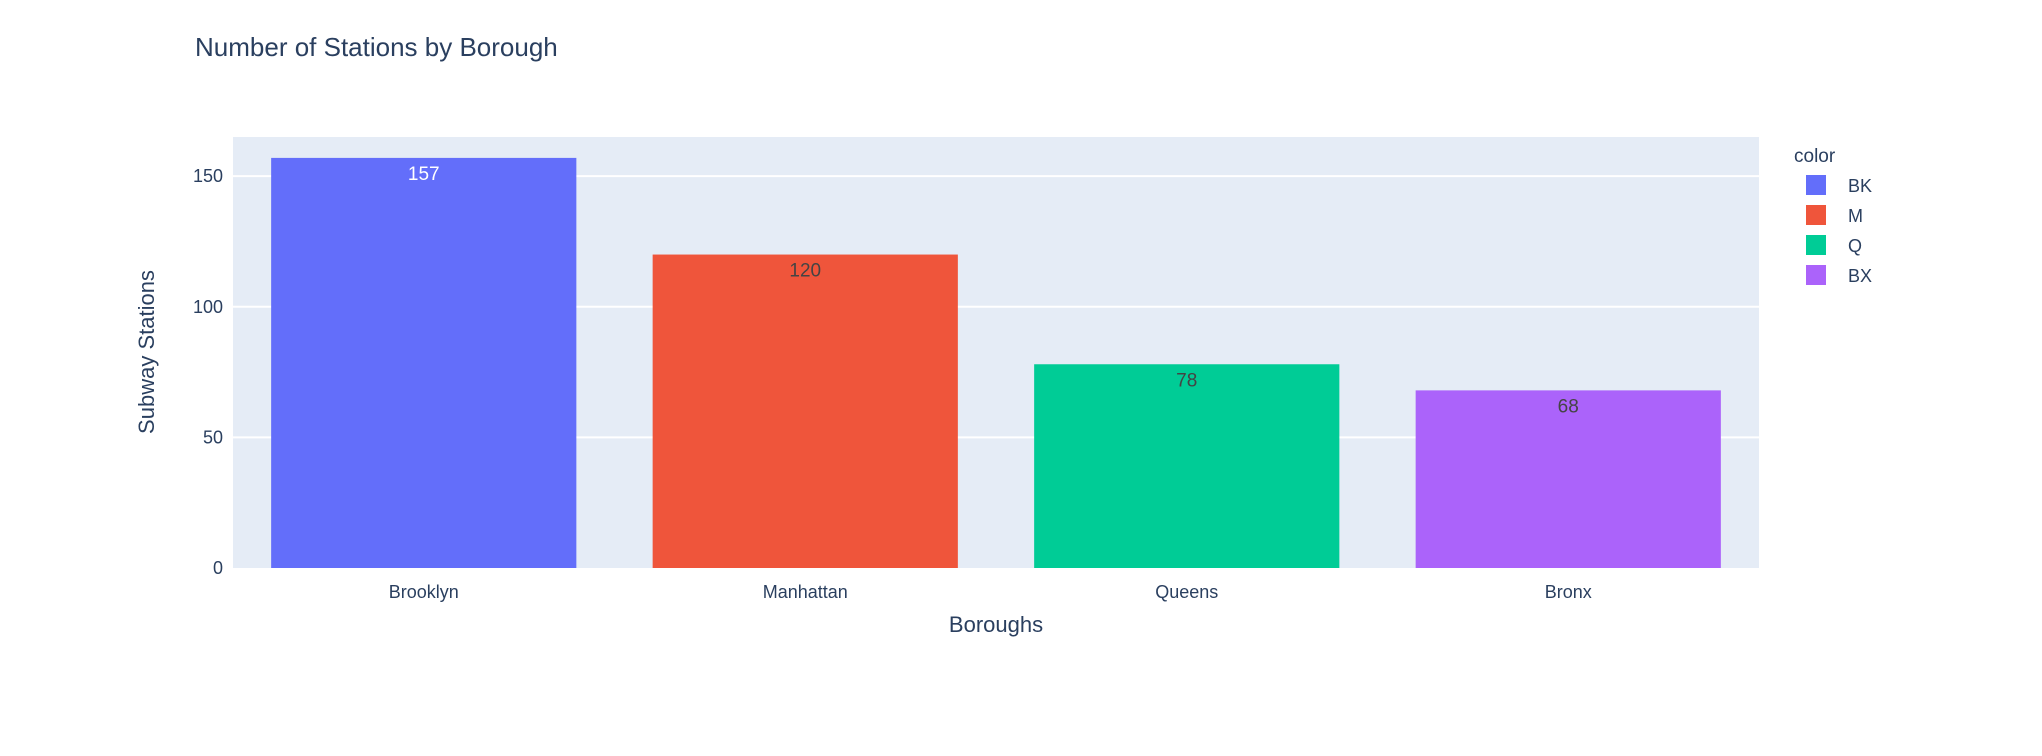 This screenshot has width=2042, height=756. Describe the element at coordinates (1839, 275) in the screenshot. I see `legend-item-bx: BX` at that location.